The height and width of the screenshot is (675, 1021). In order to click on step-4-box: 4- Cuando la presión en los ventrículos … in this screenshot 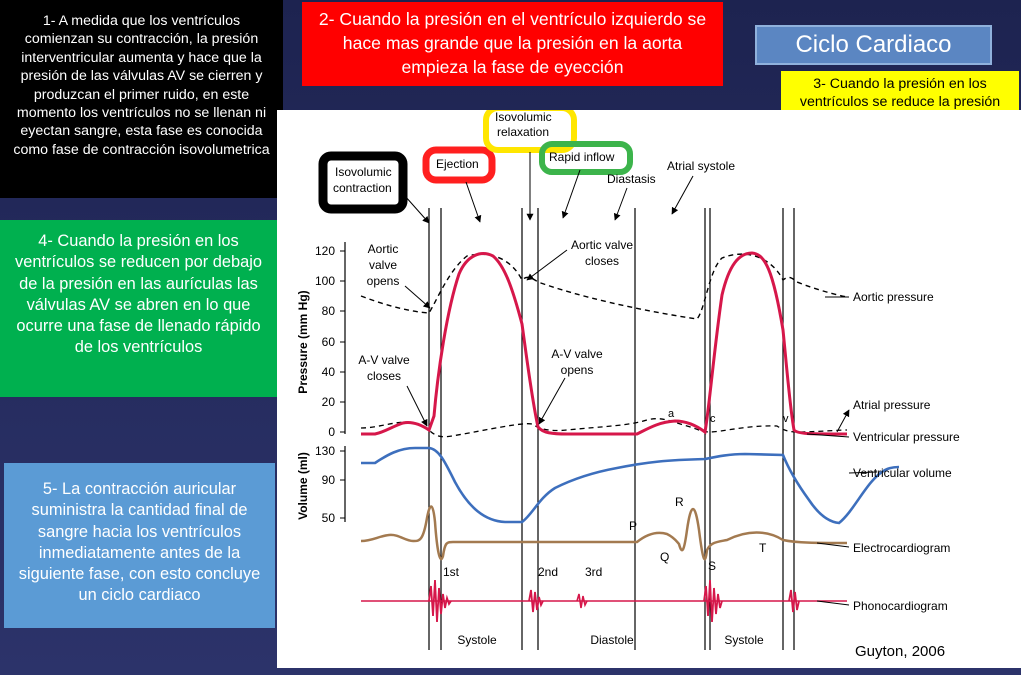, I will do `click(138, 308)`.